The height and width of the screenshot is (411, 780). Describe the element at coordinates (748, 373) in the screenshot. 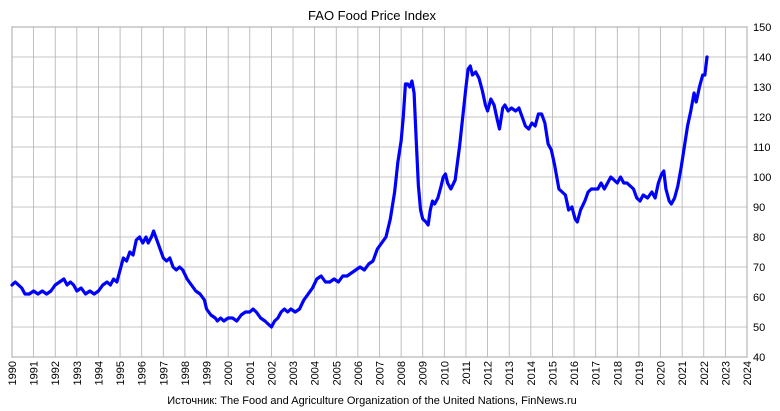

I see `x-tick-label: 2024` at that location.